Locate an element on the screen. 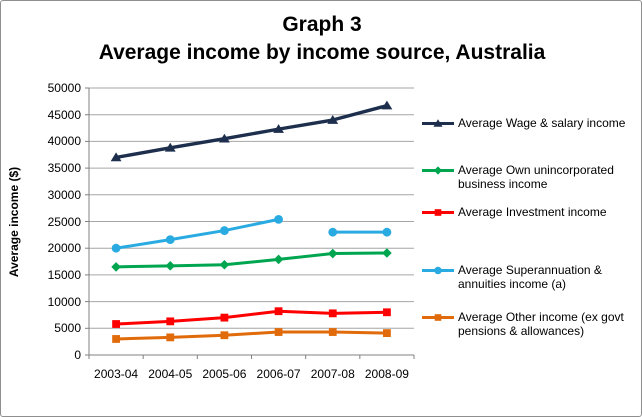  series-line-superannuation is located at coordinates (197, 233).